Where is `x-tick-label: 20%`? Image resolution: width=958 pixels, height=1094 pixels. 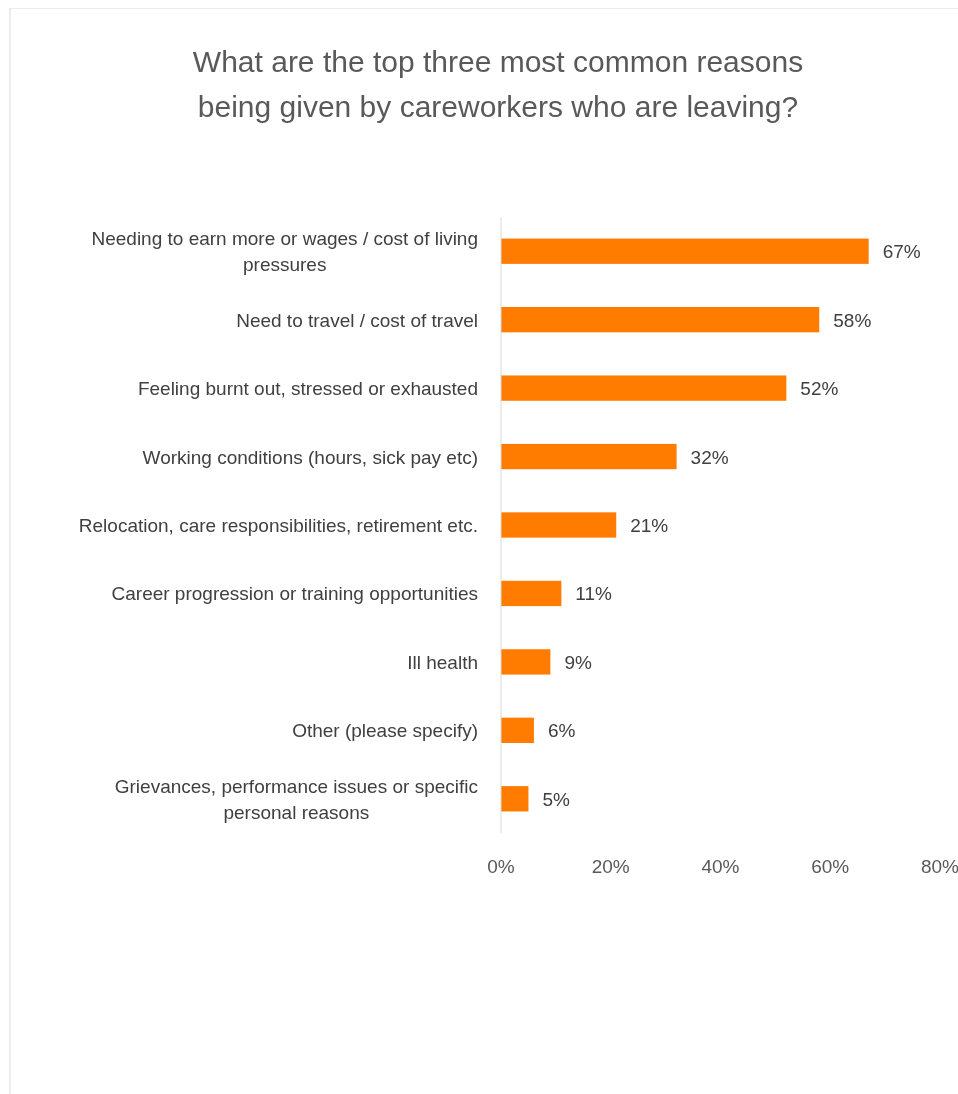
x-tick-label: 20% is located at coordinates (610, 866).